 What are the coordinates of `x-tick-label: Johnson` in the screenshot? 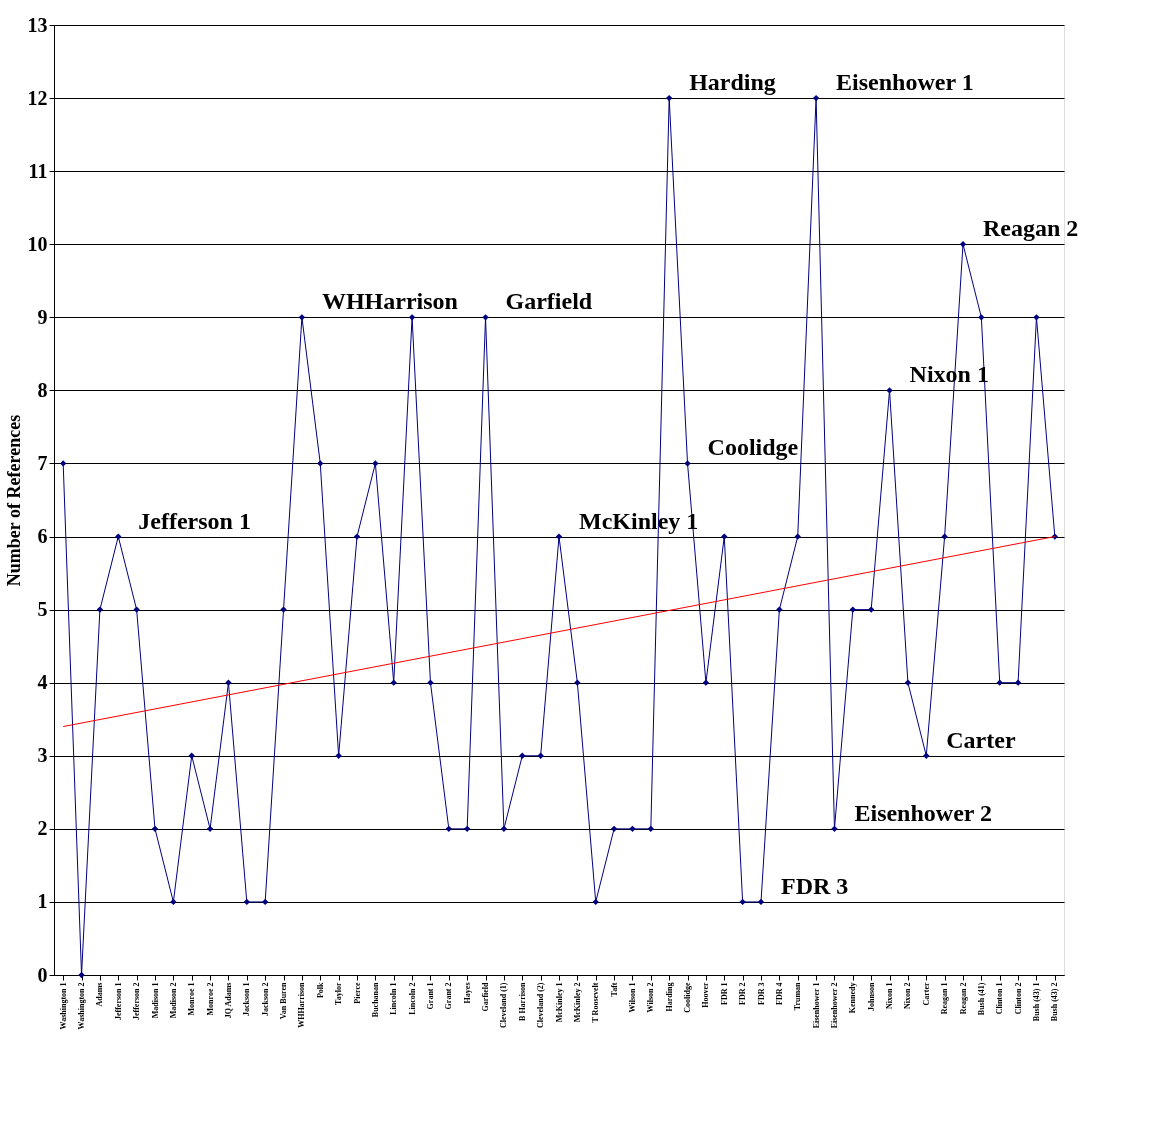 It's located at (871, 996).